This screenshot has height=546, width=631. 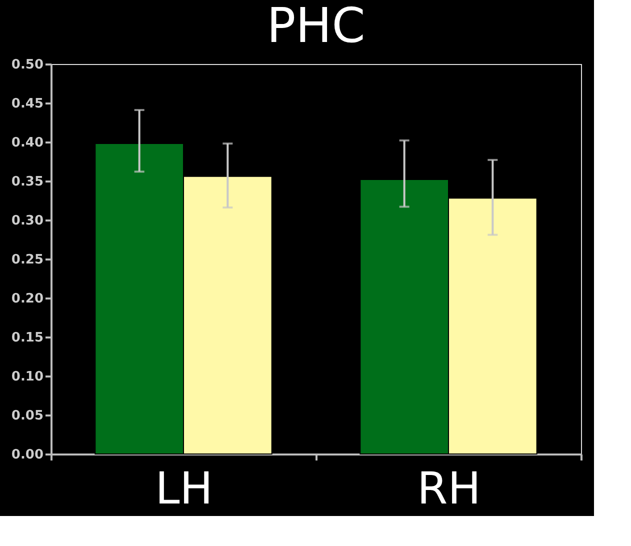 I want to click on y-tick-label: 0.35, so click(x=27, y=182).